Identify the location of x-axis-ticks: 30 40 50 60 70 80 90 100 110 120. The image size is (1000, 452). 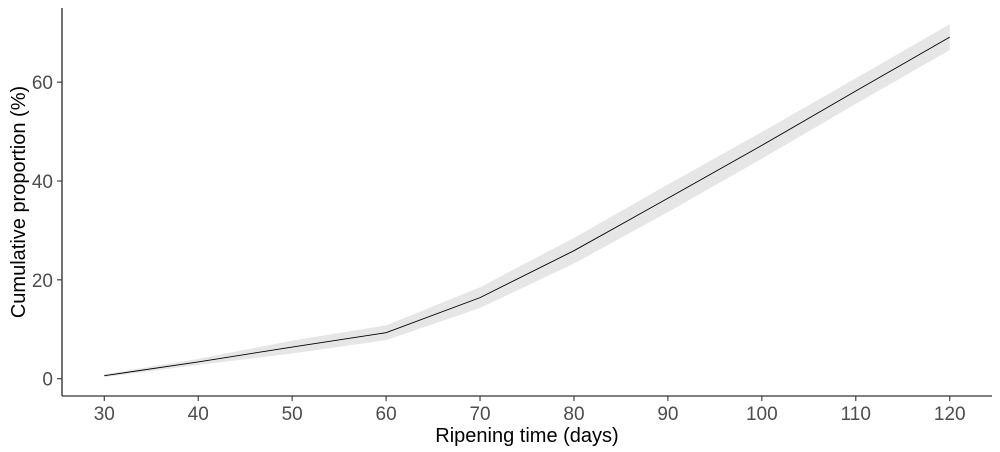
(530, 410).